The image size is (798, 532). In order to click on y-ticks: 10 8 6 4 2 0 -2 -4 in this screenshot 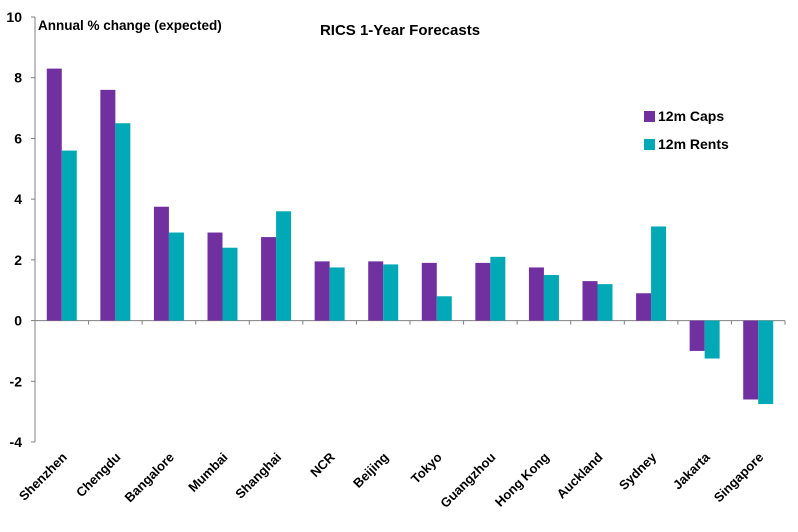, I will do `click(20, 229)`.